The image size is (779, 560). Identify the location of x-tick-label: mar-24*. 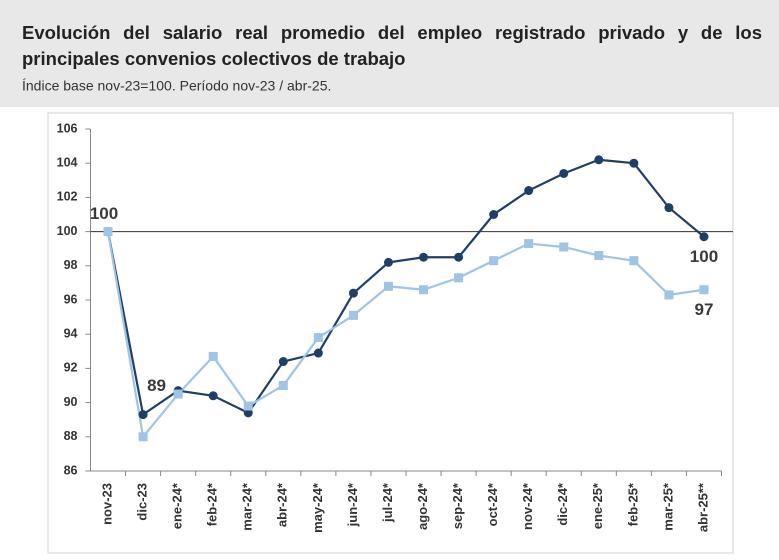
(247, 506).